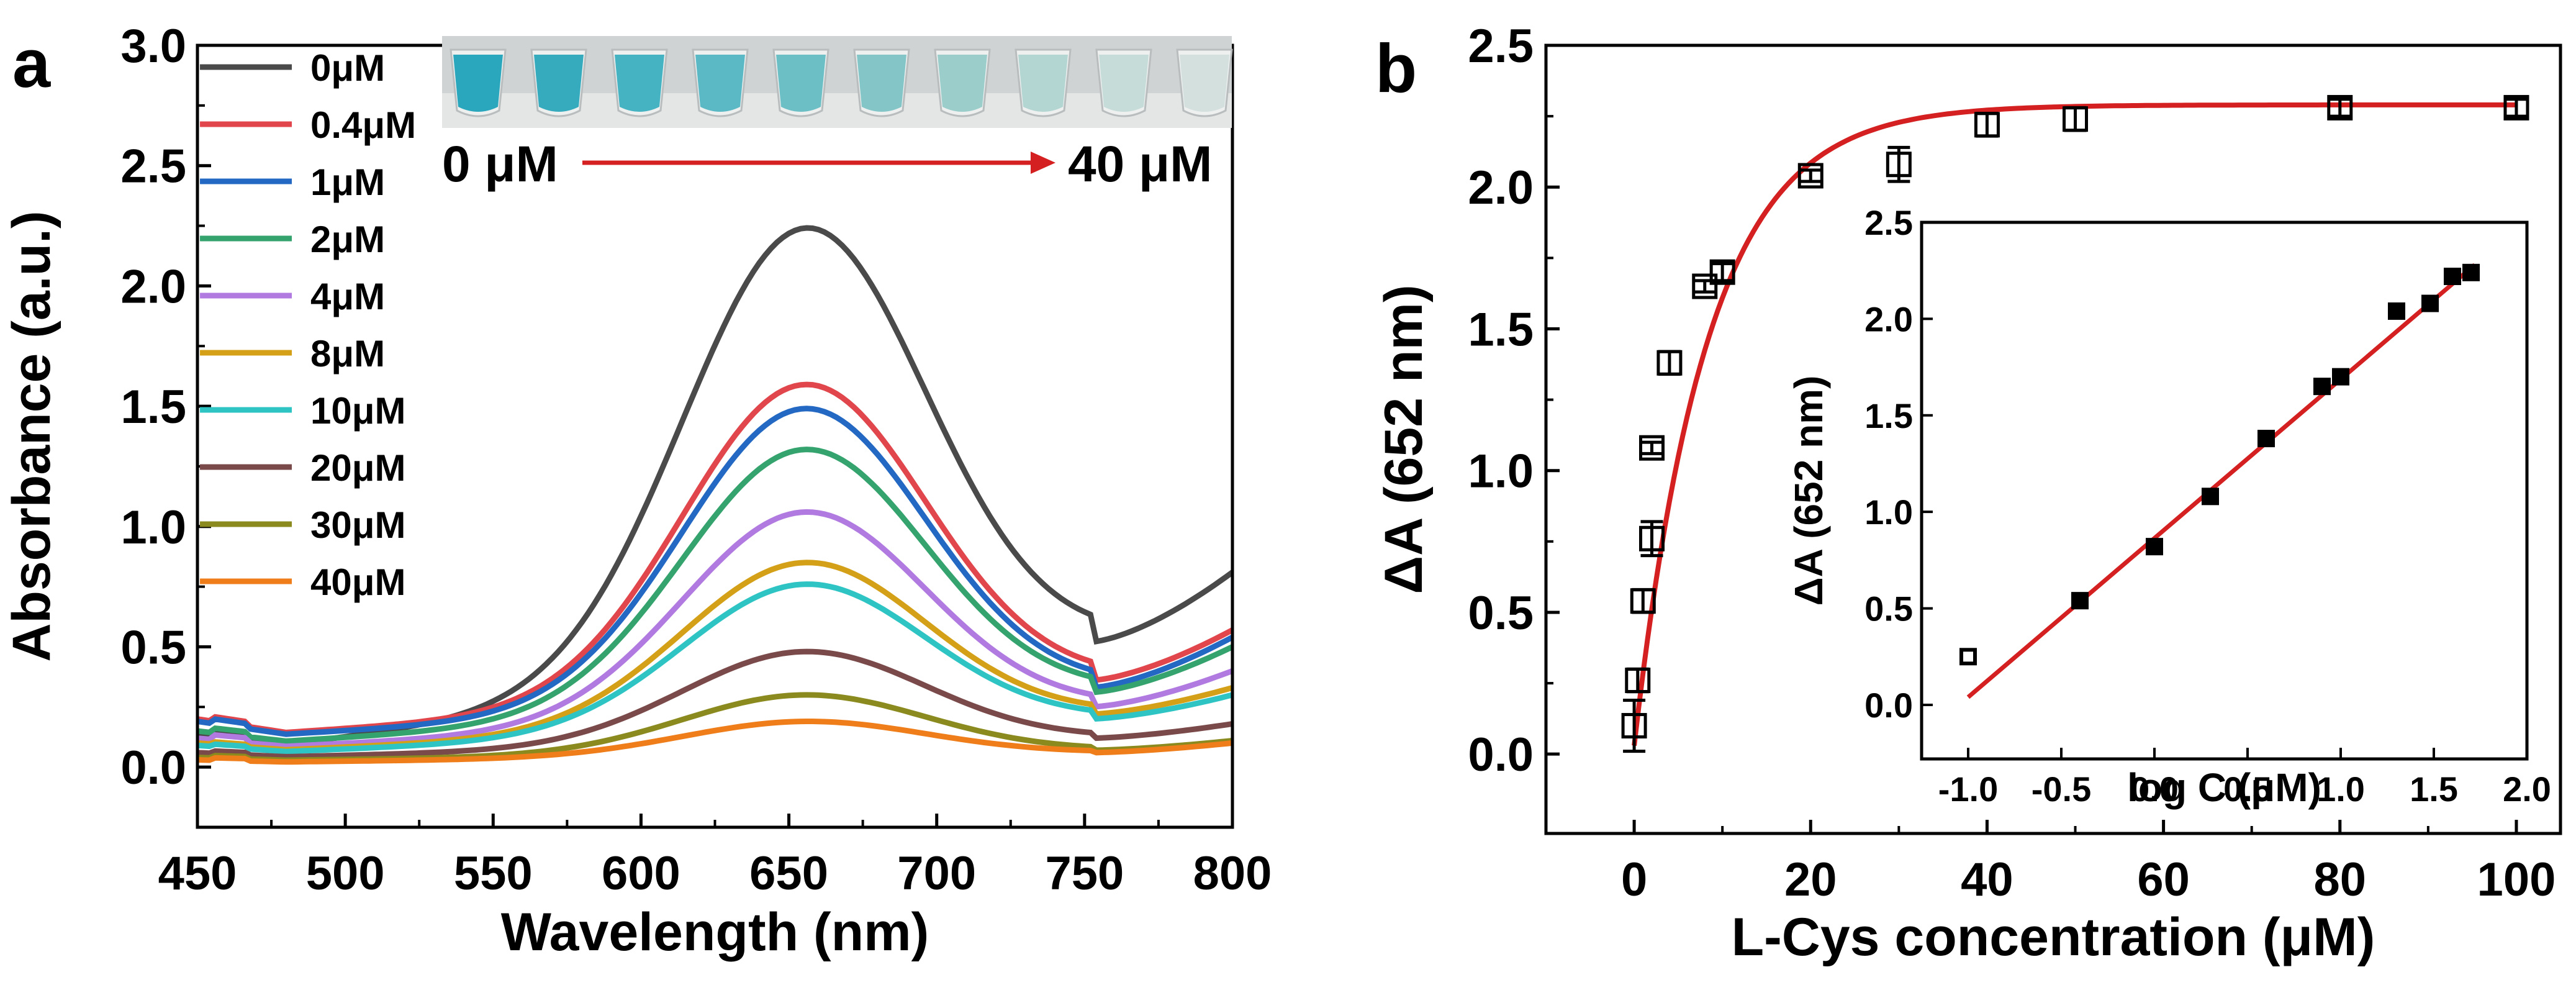  Describe the element at coordinates (2154, 789) in the screenshot. I see `inset-x-tick-label: 0.0` at that location.